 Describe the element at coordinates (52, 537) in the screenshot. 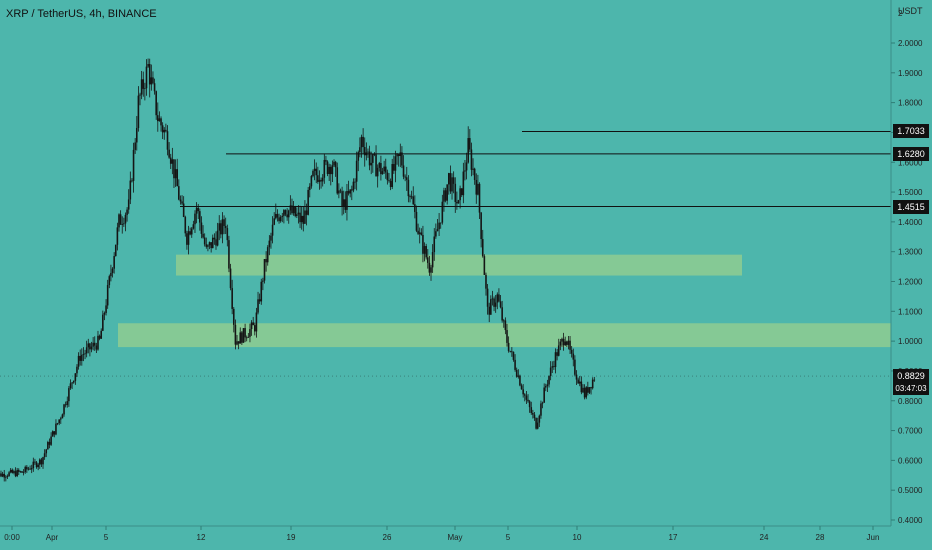

I see `time-tick-label: Apr` at that location.